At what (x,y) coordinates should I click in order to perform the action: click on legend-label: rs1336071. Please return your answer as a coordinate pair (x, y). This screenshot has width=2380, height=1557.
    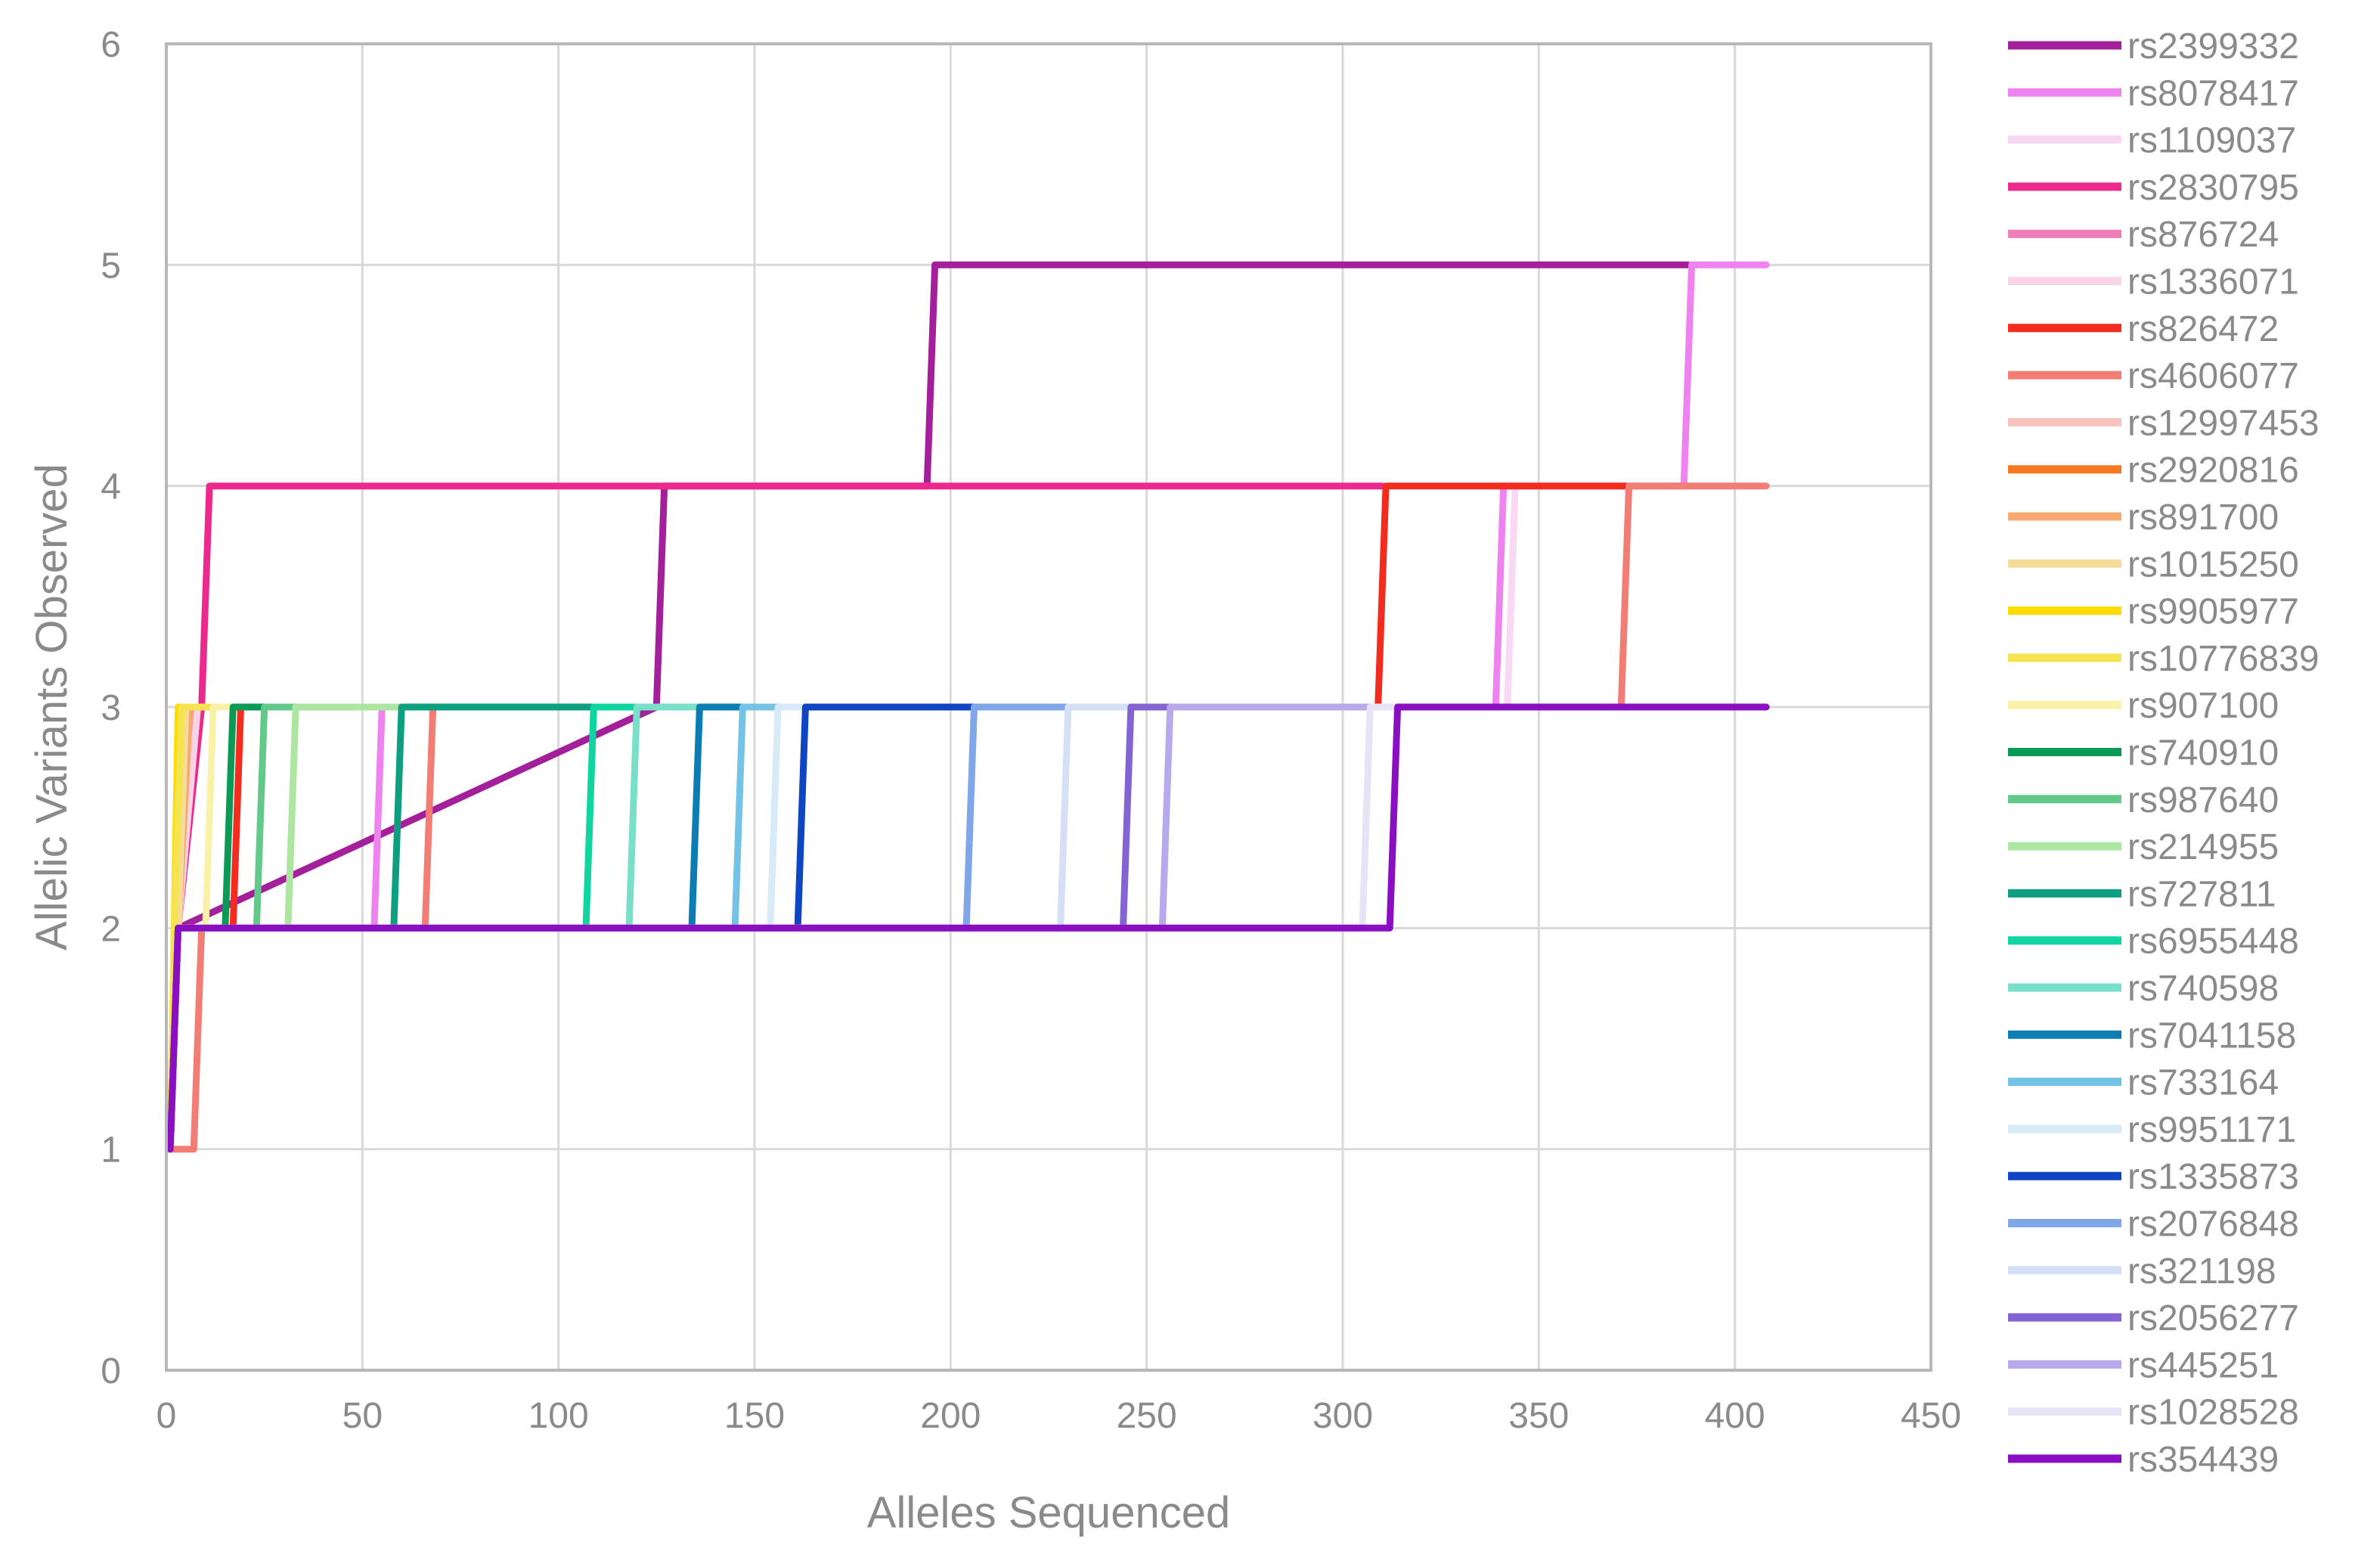
    Looking at the image, I should click on (2213, 282).